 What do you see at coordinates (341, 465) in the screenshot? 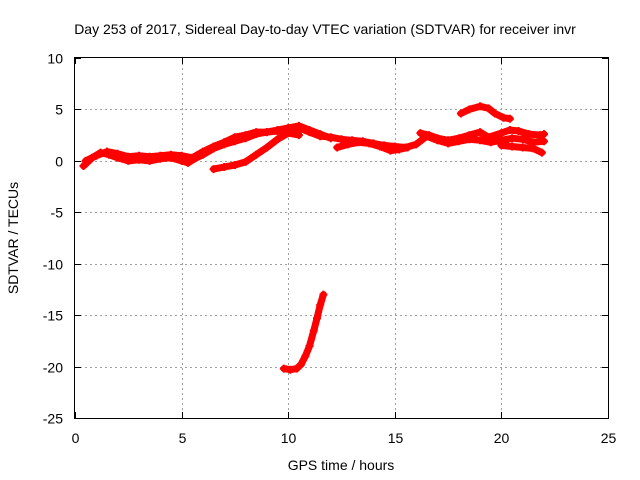
I see `x-axis-label: GPS time / hours` at bounding box center [341, 465].